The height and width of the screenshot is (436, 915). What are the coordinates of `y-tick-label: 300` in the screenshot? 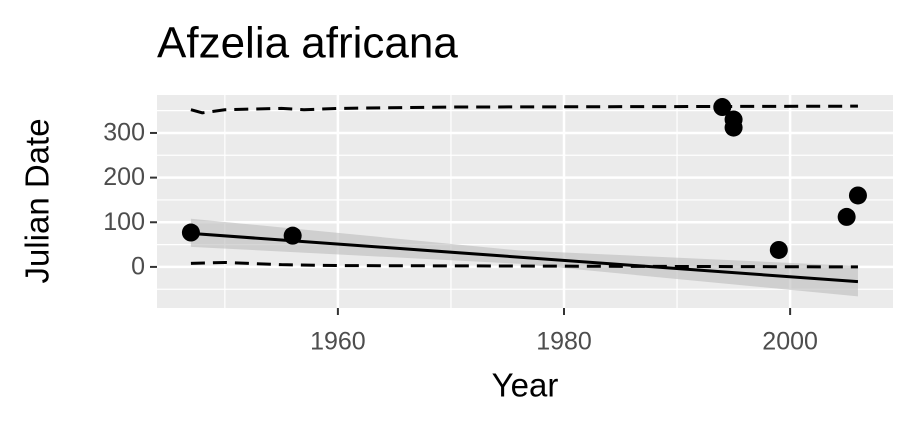 It's located at (124, 133).